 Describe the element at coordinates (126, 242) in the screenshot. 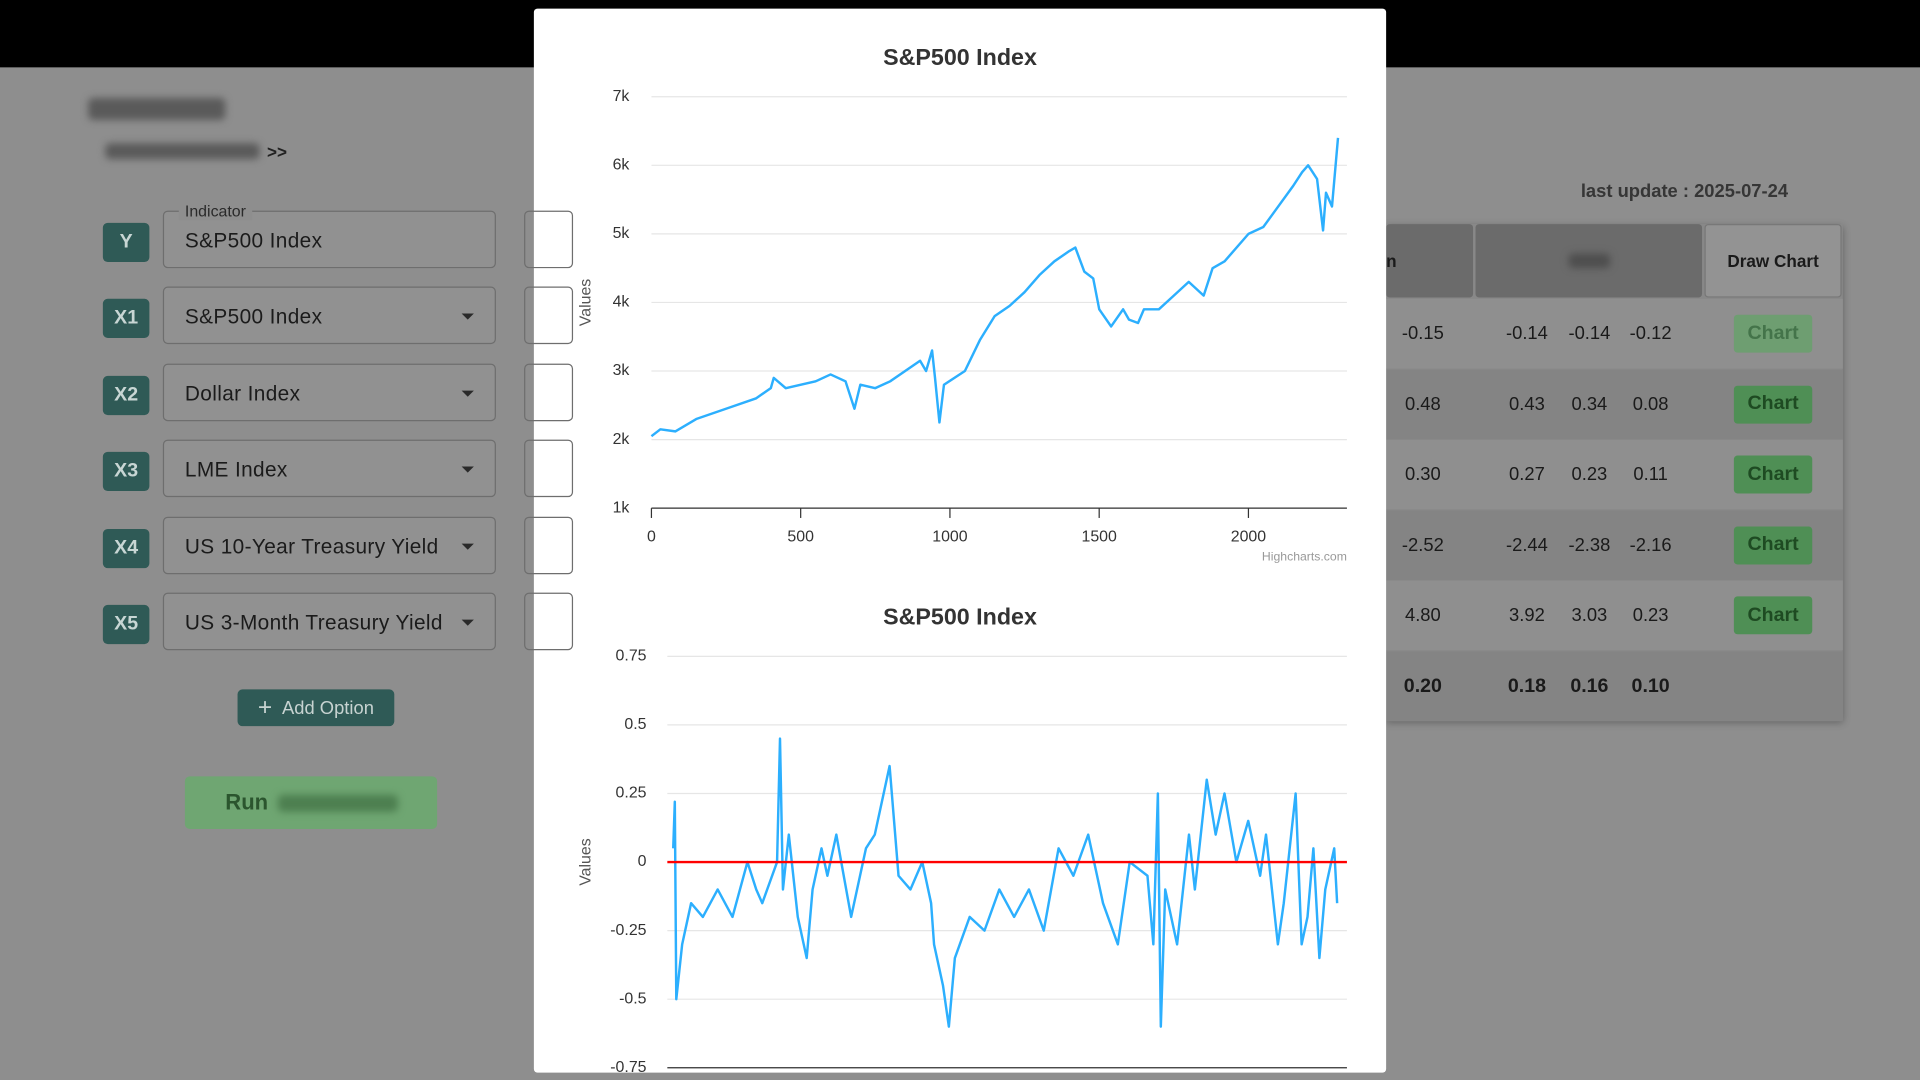

I see `badge: Y` at that location.